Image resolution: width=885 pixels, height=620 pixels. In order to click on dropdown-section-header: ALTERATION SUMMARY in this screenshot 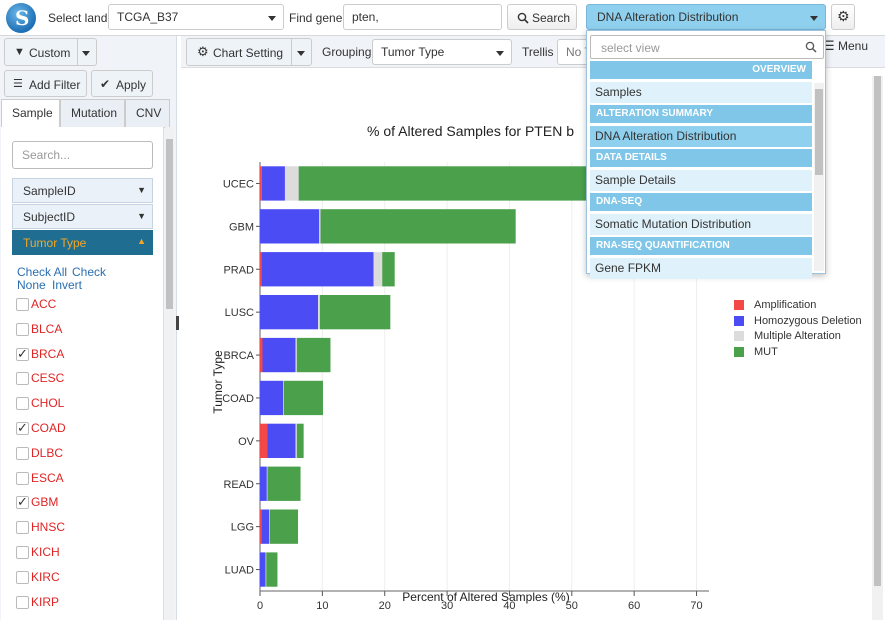, I will do `click(701, 114)`.